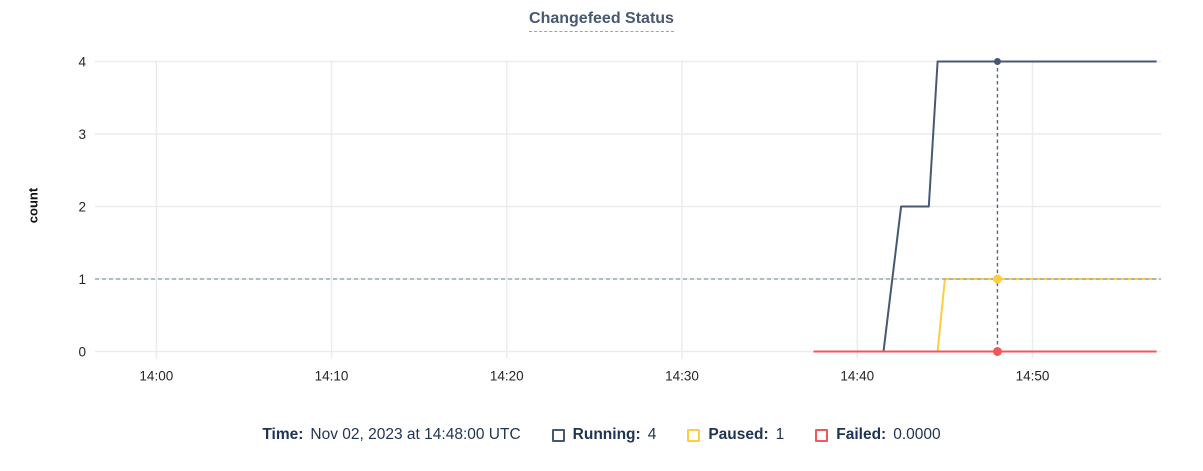 The height and width of the screenshot is (471, 1203). What do you see at coordinates (82, 279) in the screenshot?
I see `y-tick-label: 1` at bounding box center [82, 279].